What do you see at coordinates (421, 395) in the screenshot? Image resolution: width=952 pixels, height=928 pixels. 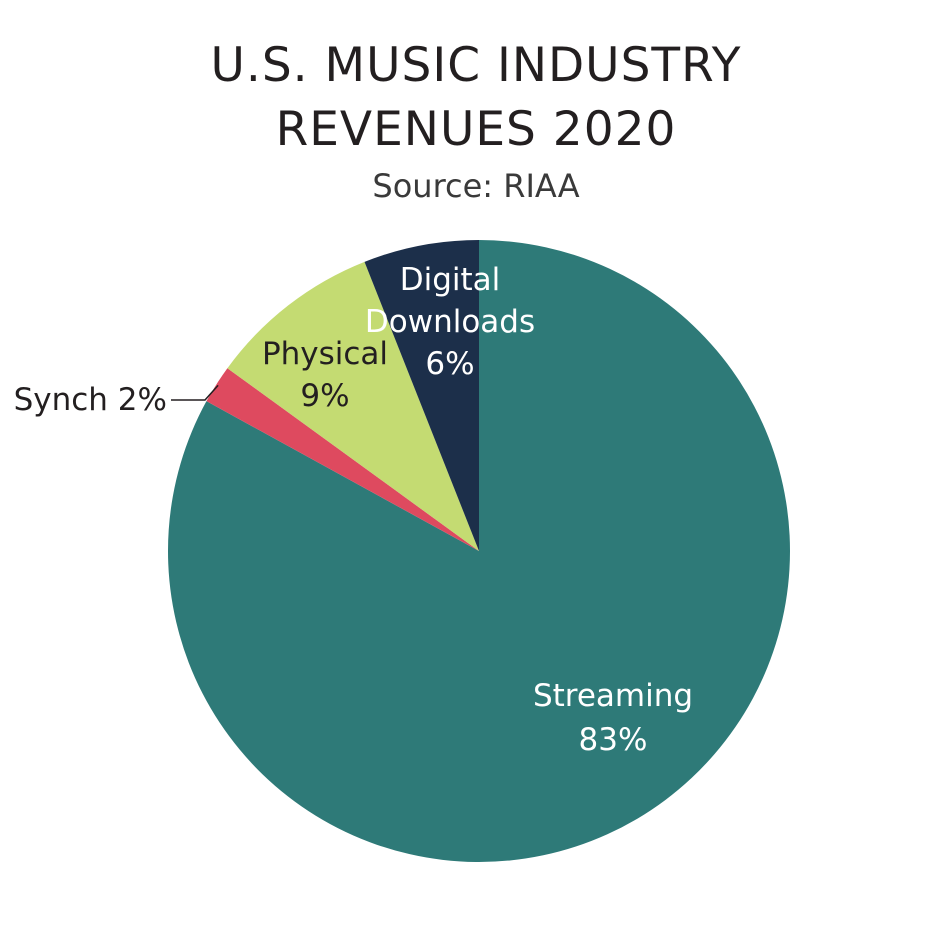 I see `pie-slice-digital-downloads` at bounding box center [421, 395].